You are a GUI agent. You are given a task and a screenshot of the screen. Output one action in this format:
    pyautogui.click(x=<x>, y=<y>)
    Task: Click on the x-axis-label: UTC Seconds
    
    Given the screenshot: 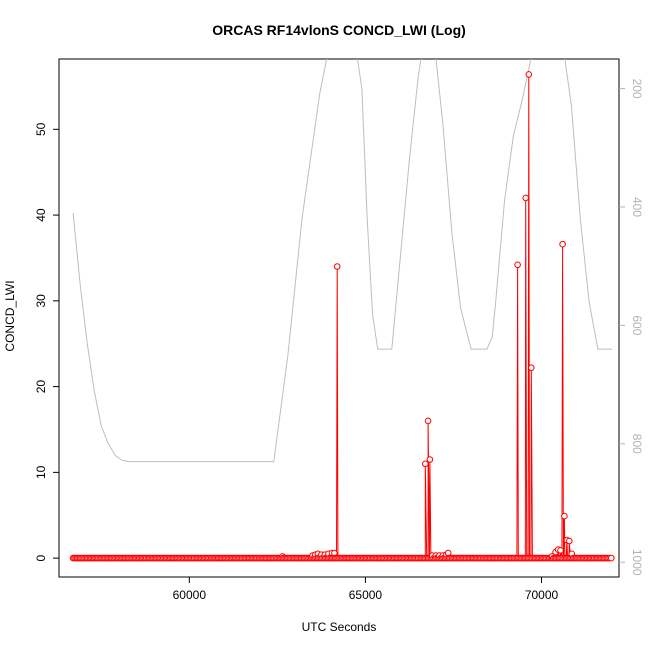 What is the action you would take?
    pyautogui.click(x=339, y=627)
    